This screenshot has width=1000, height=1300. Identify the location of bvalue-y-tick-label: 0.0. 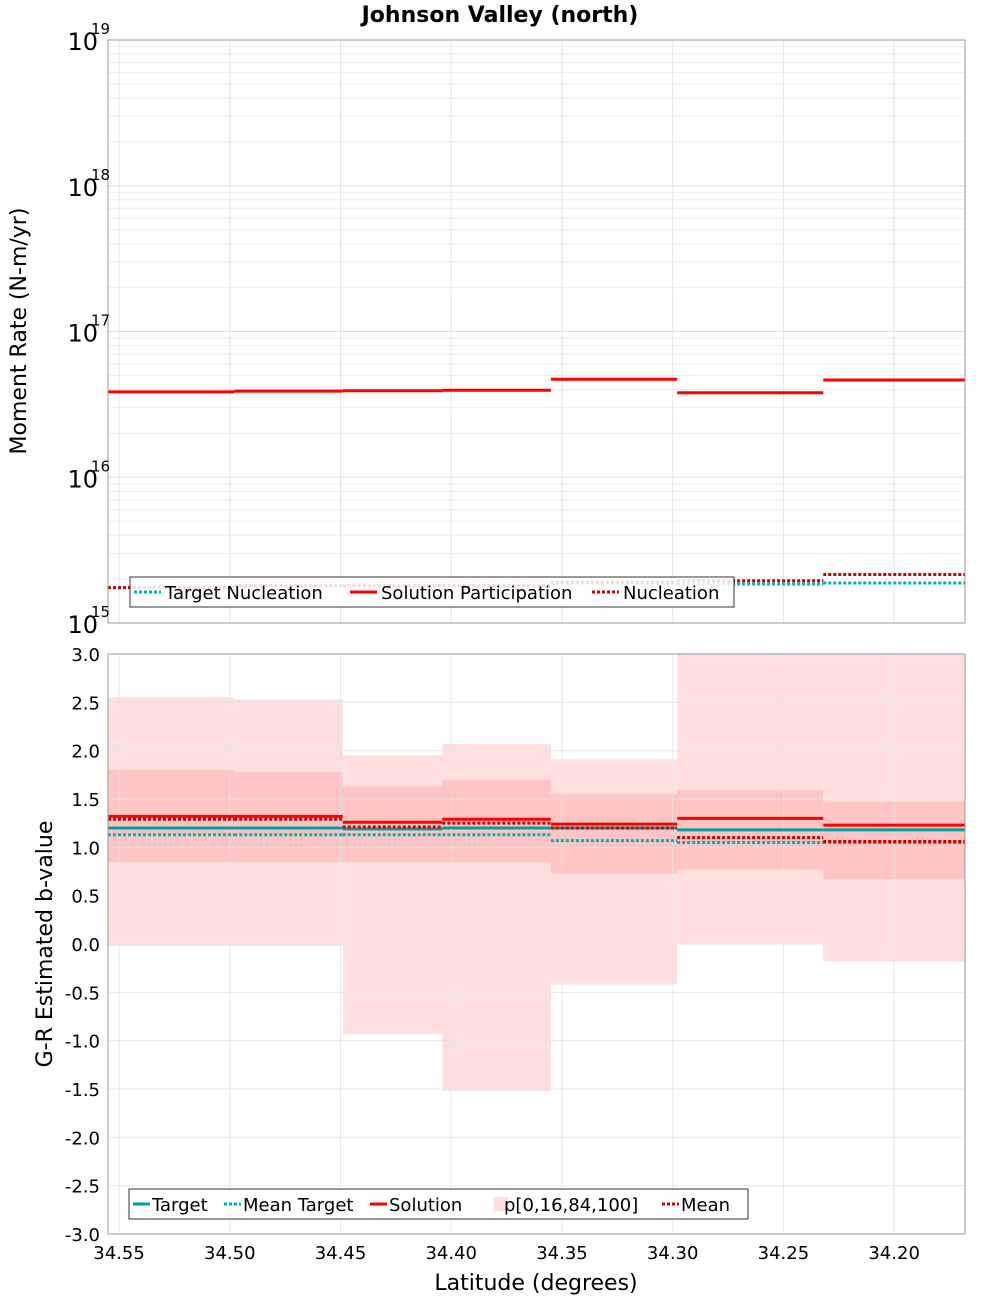
(85, 945).